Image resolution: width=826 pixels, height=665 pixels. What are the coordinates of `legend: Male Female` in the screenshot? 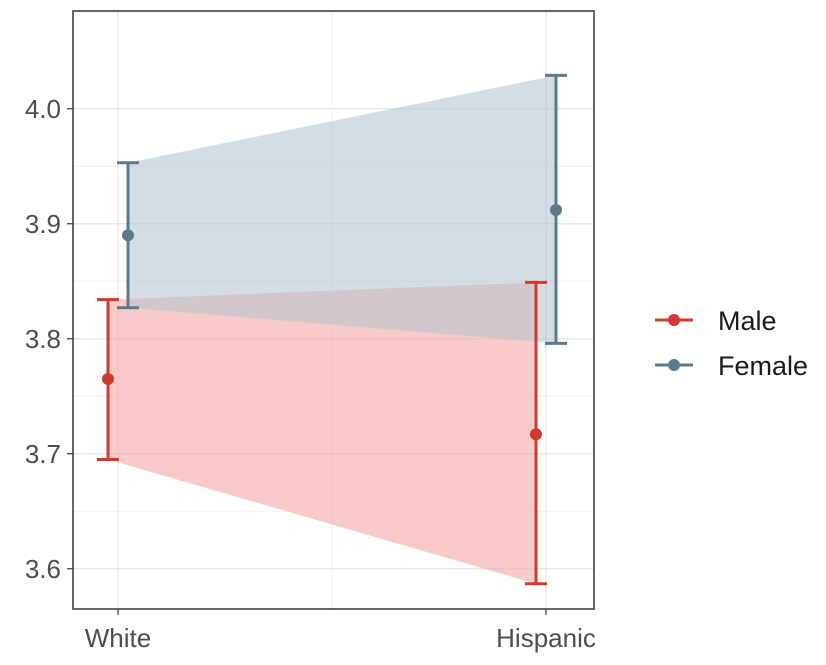 It's located at (731, 343).